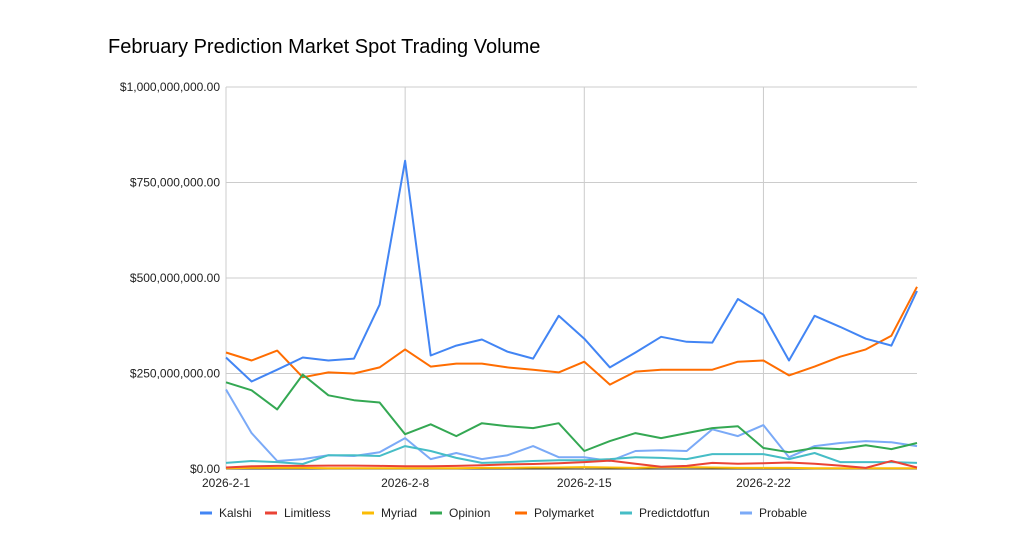 The height and width of the screenshot is (559, 1024). I want to click on legend-label-opinion: Opinion, so click(469, 513).